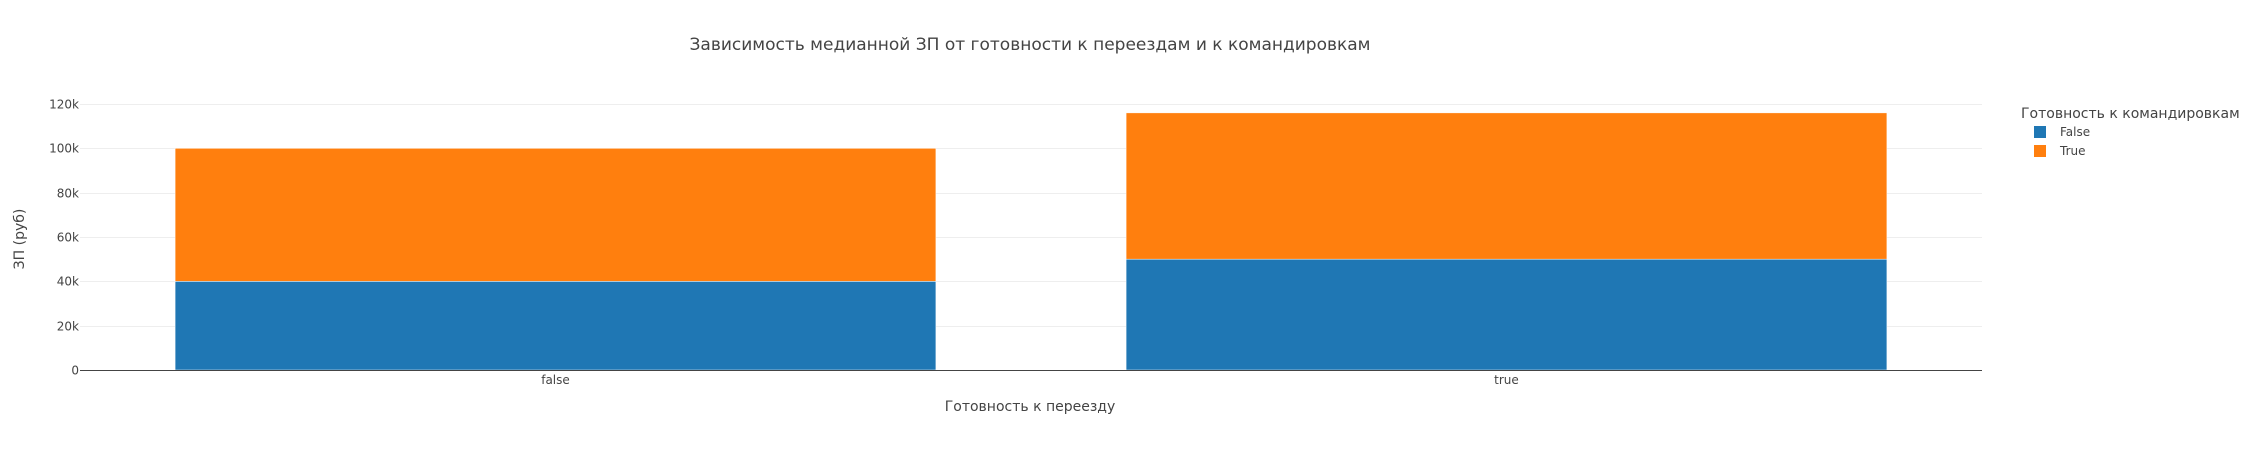 The height and width of the screenshot is (450, 2248). What do you see at coordinates (1506, 186) in the screenshot?
I see `bar-true-true` at bounding box center [1506, 186].